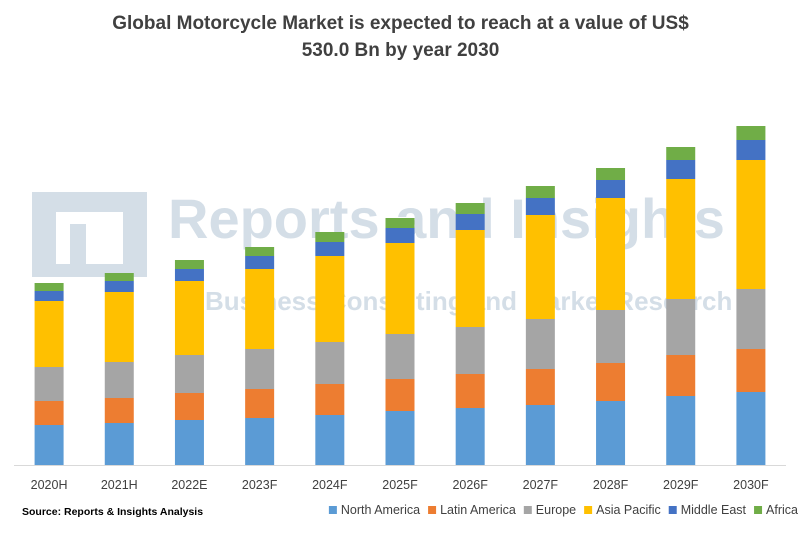 Image resolution: width=801 pixels, height=534 pixels. What do you see at coordinates (260, 309) in the screenshot?
I see `bar-segment-2023f-asia-pacific` at bounding box center [260, 309].